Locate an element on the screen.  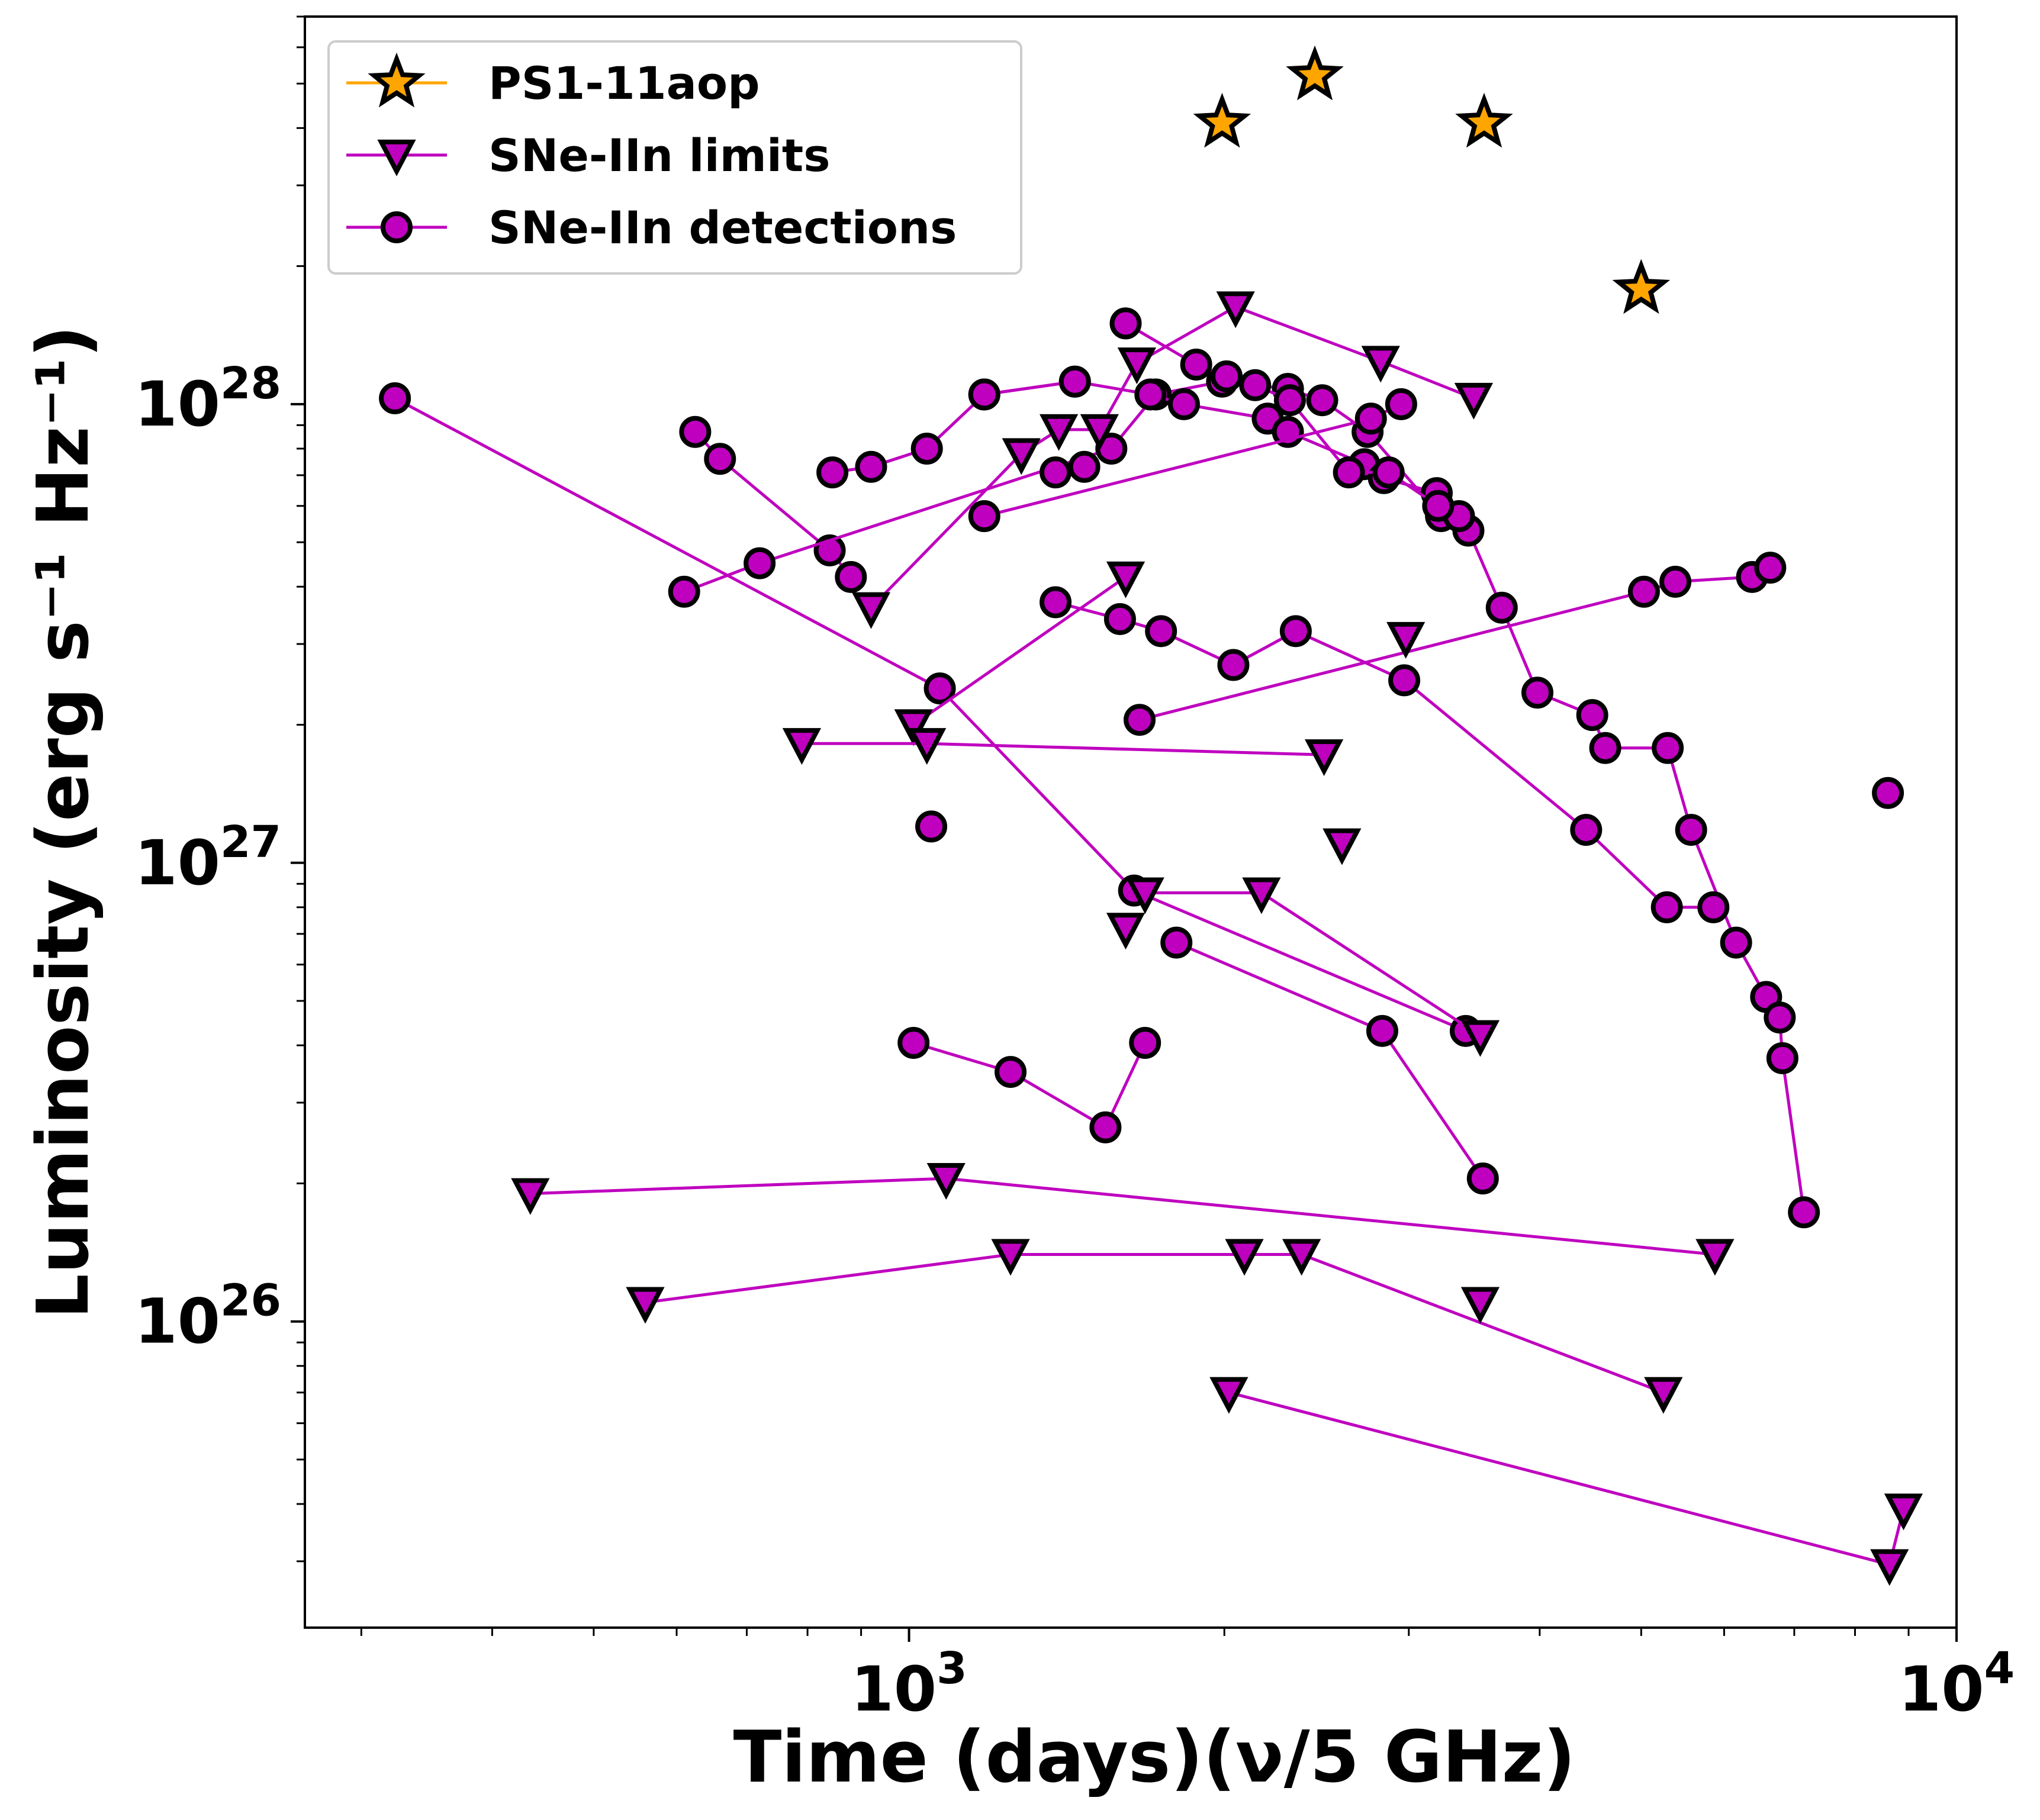
legend-triangle-icon is located at coordinates (396, 157).